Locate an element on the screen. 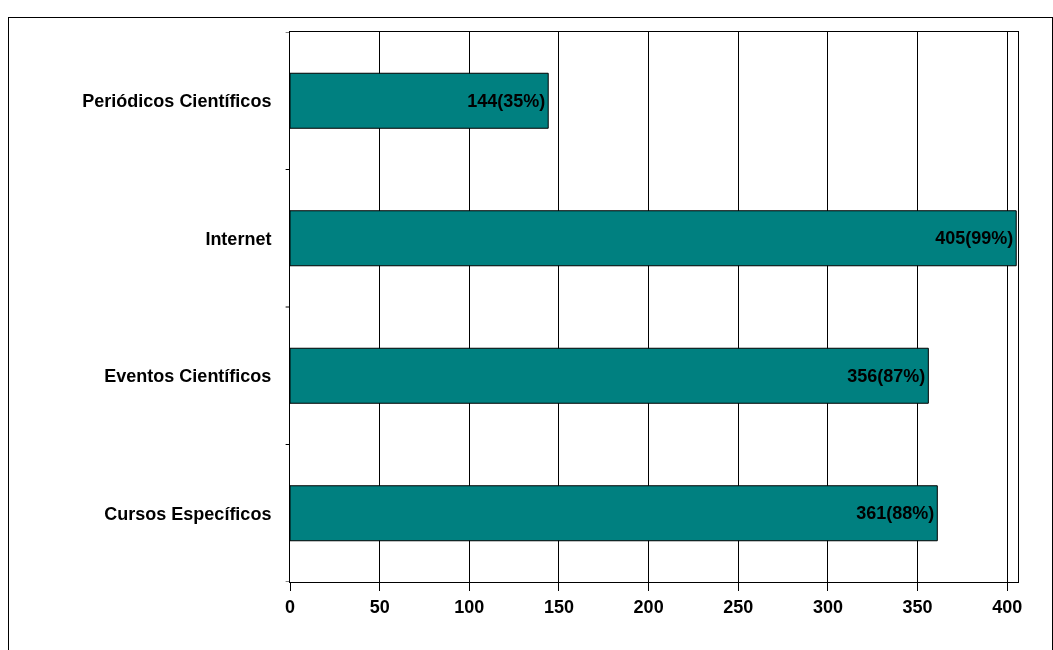 This screenshot has height=650, width=1053. x-tick-label: 150 is located at coordinates (558, 606).